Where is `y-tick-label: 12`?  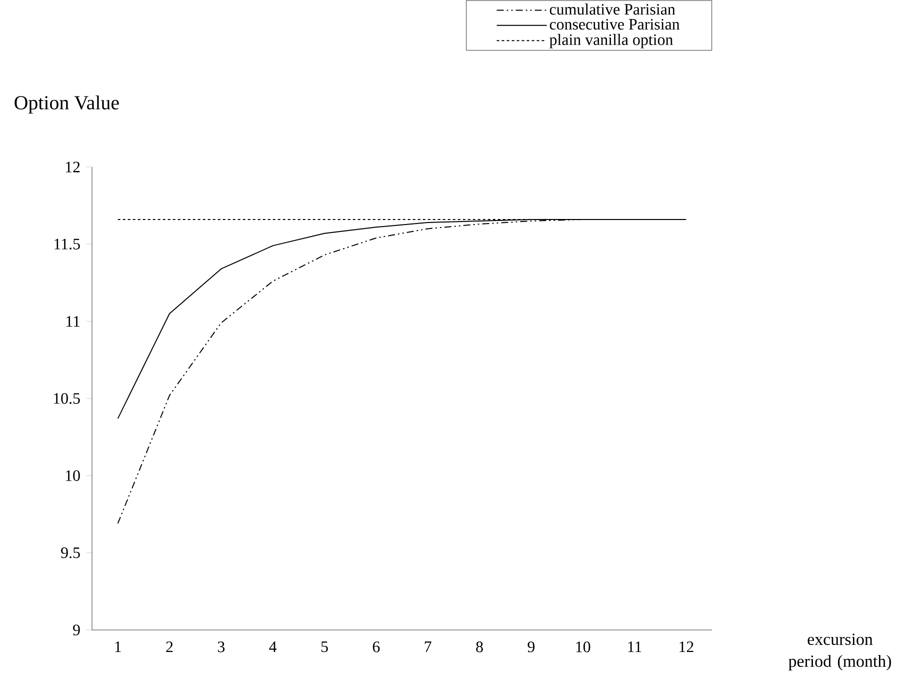 y-tick-label: 12 is located at coordinates (73, 167).